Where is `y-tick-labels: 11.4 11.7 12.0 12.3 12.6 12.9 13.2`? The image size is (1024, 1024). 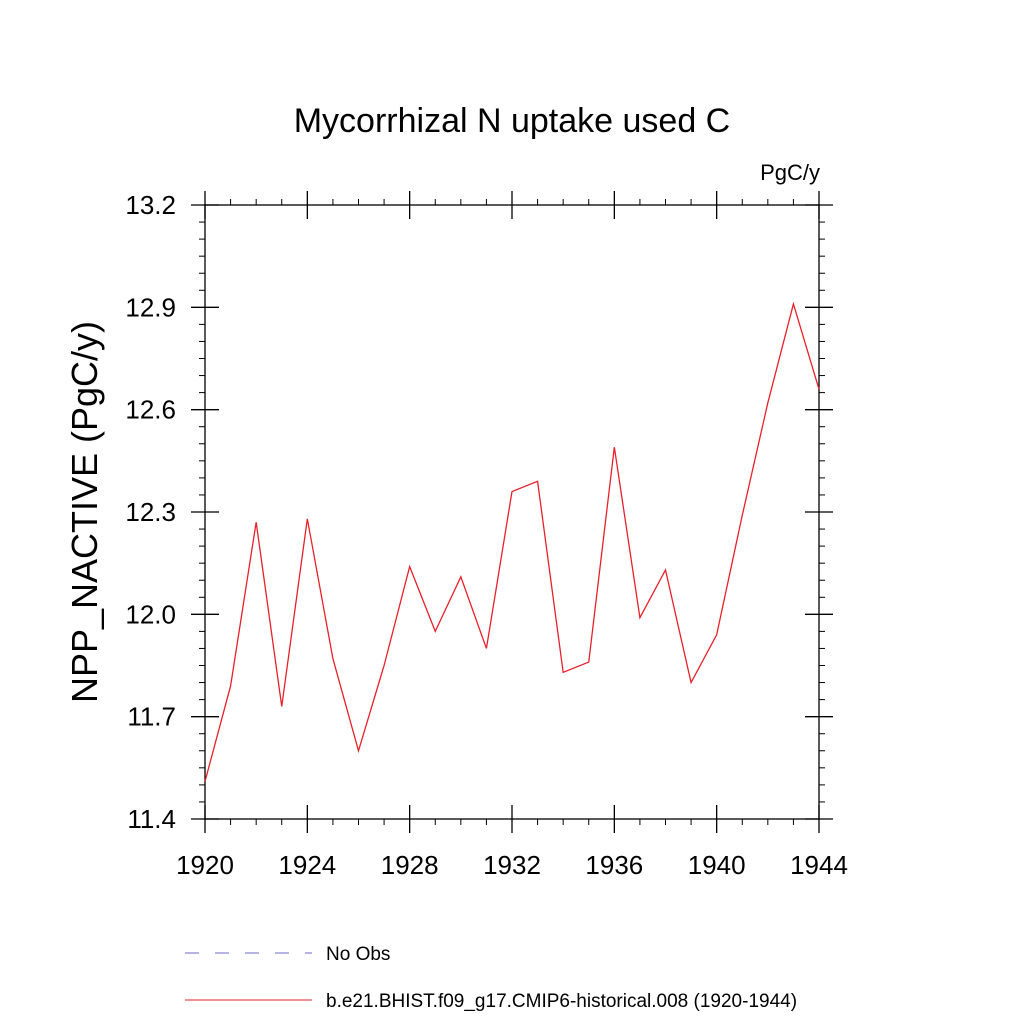 y-tick-labels: 11.4 11.7 12.0 12.3 12.6 12.9 13.2 is located at coordinates (150, 512).